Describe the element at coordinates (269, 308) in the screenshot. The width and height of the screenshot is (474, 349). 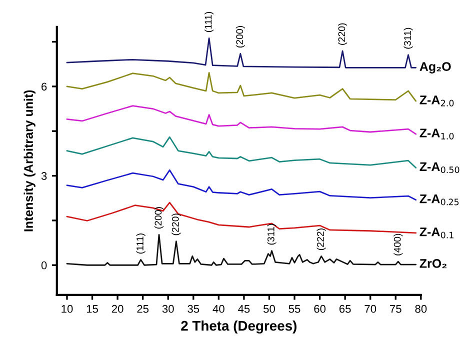
I see `x-tick-label: 50` at that location.